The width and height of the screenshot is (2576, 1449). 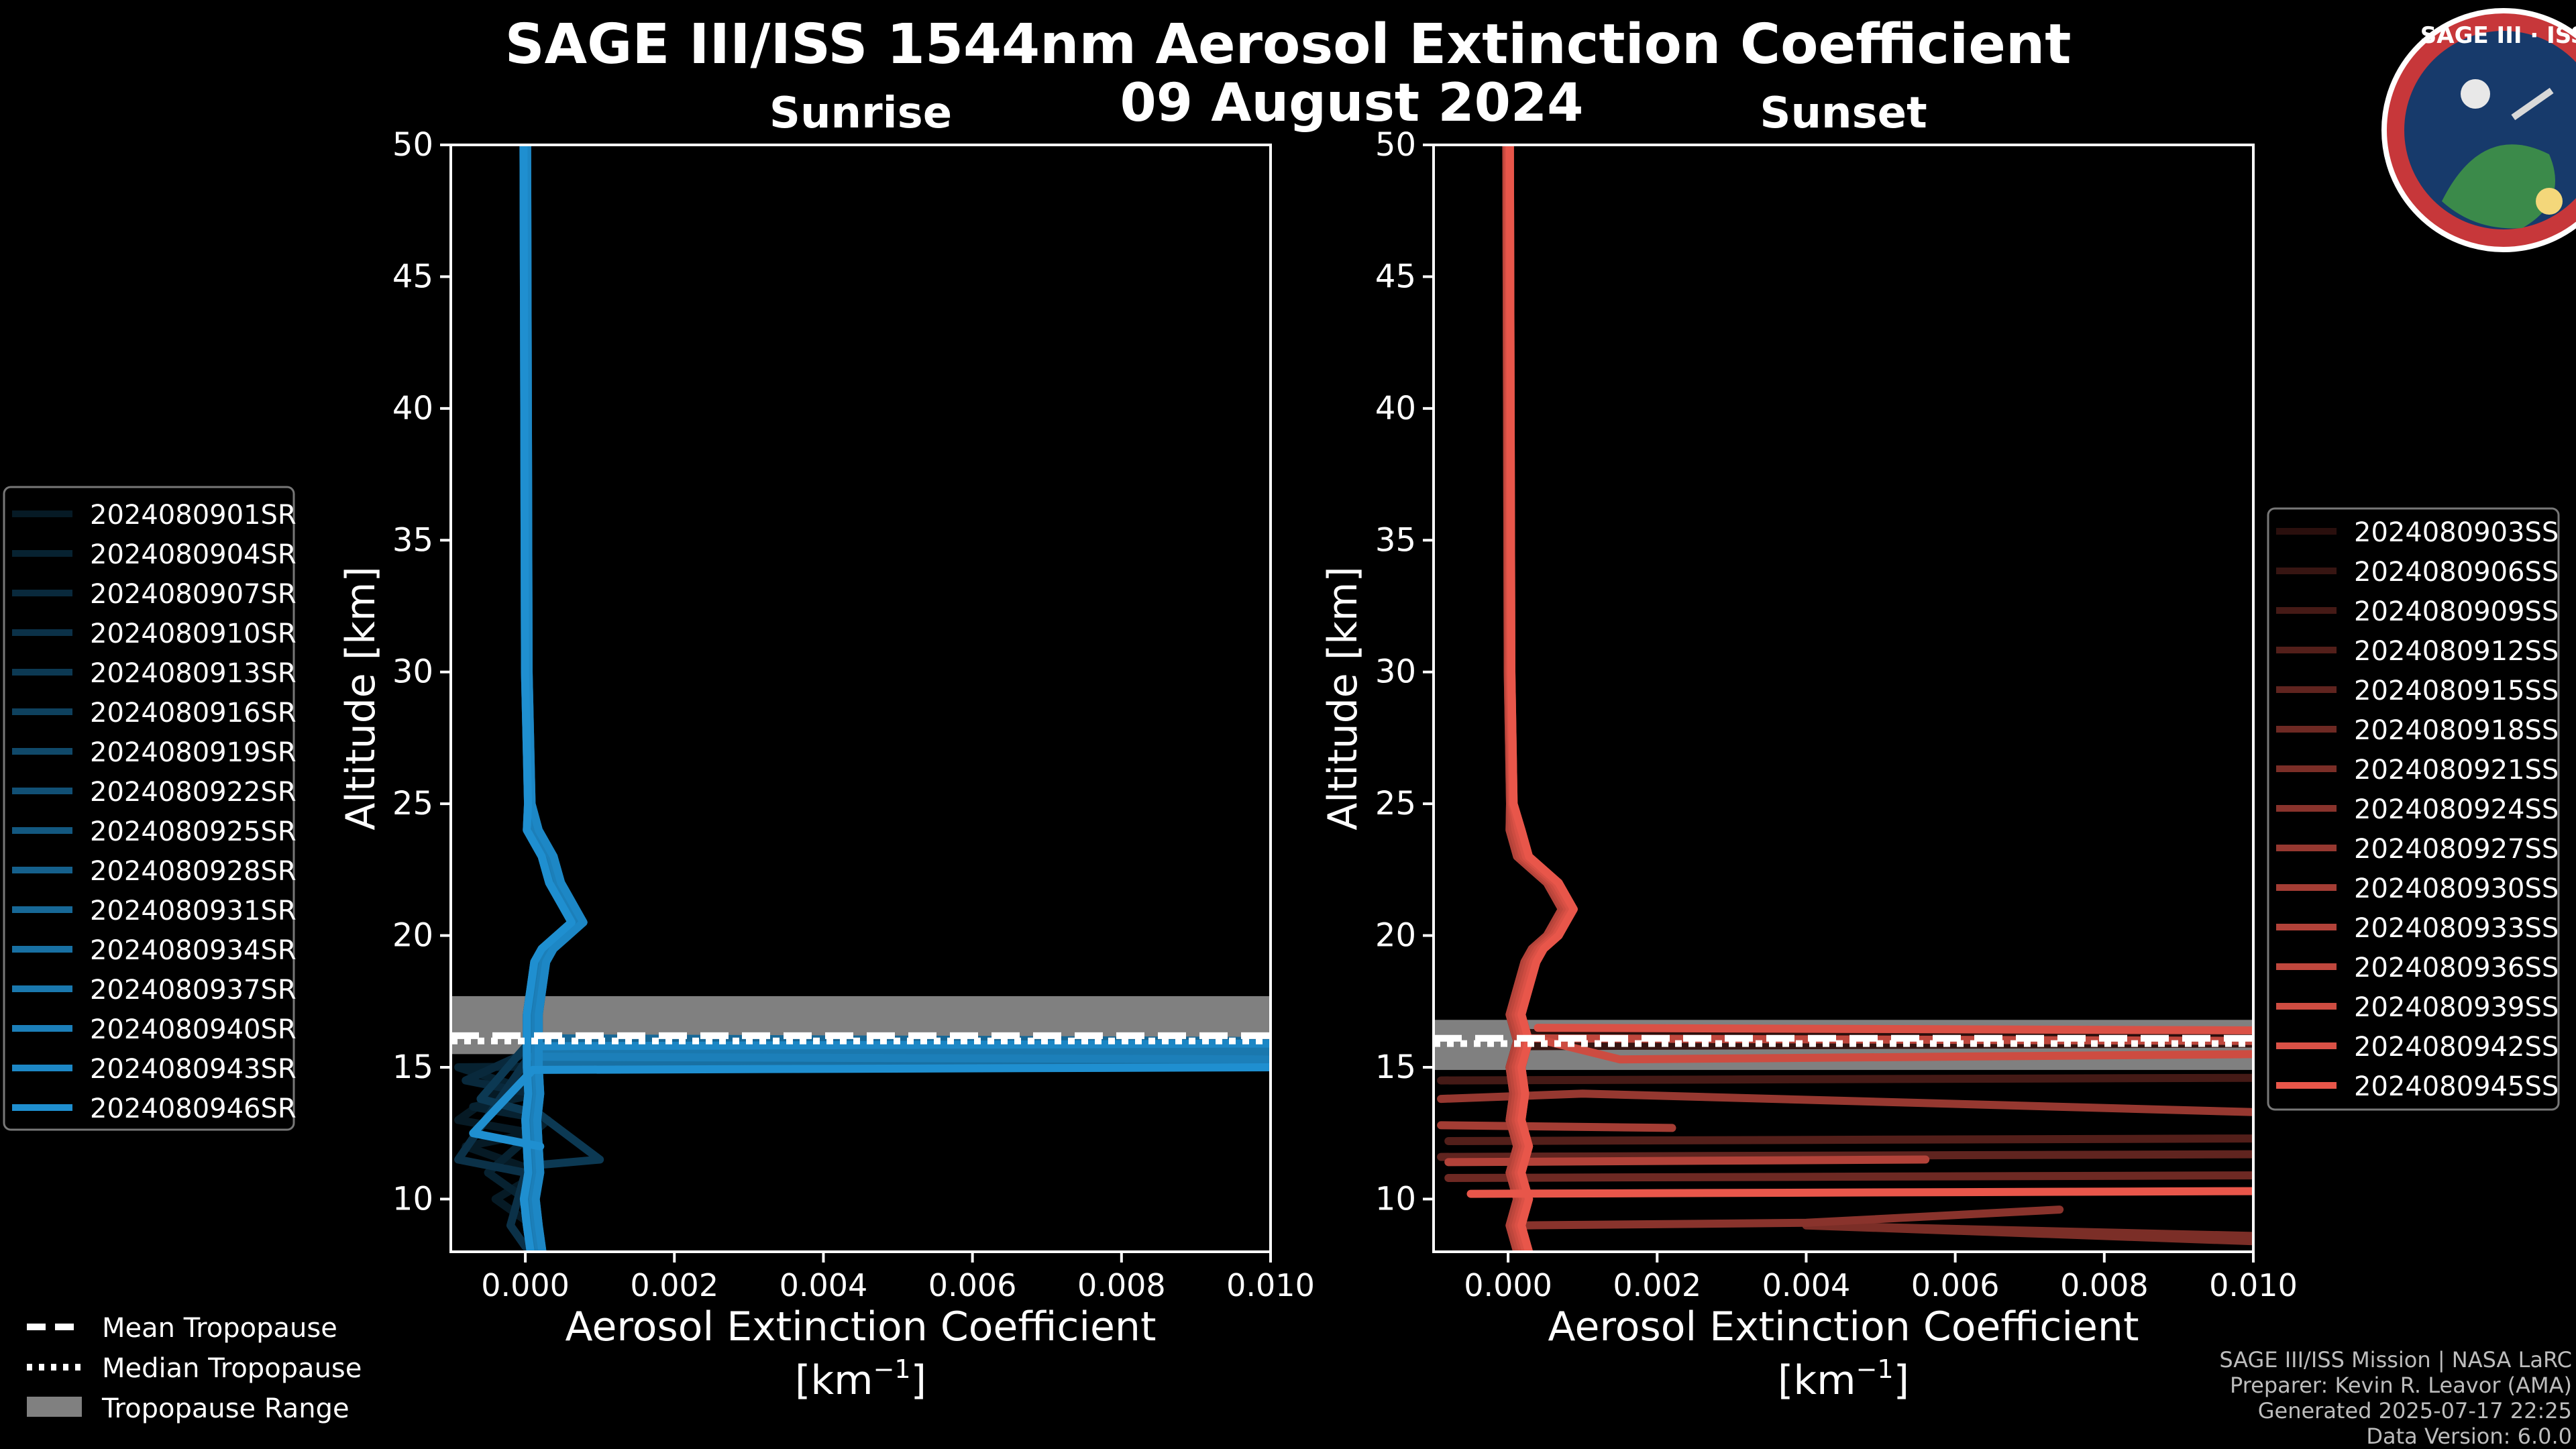 I want to click on sunset-xtick-label: 0.006, so click(x=1955, y=1285).